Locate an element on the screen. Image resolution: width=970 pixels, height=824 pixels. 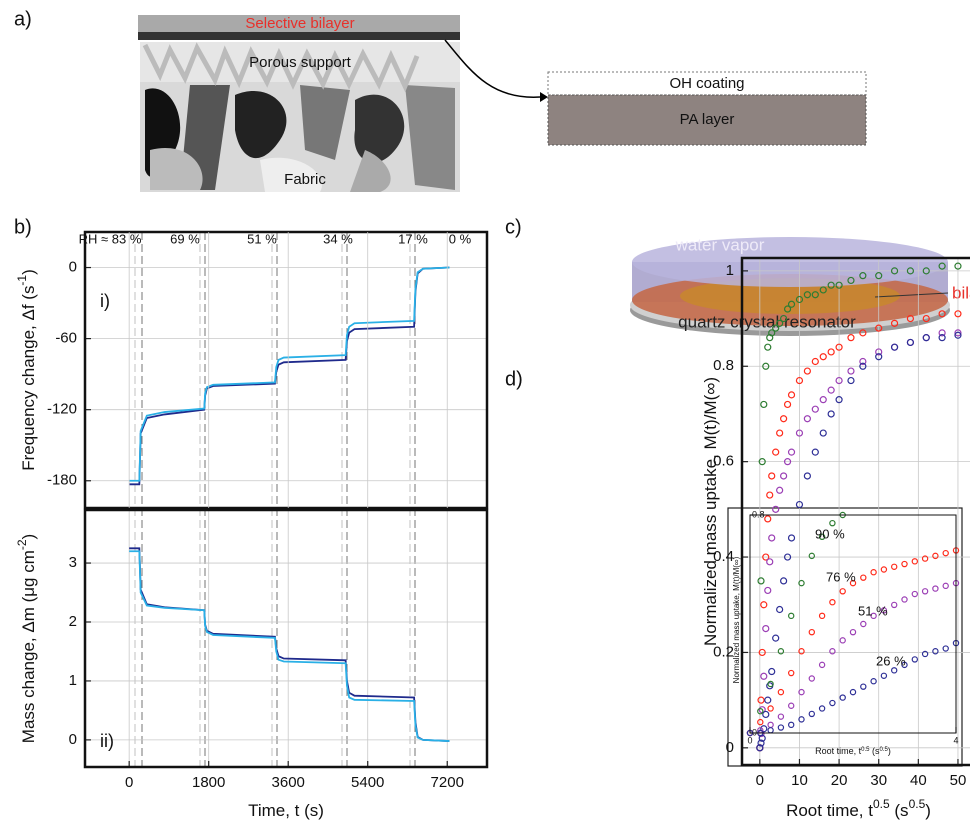
x-tick-label: 4 is located at coordinates (955, 740).